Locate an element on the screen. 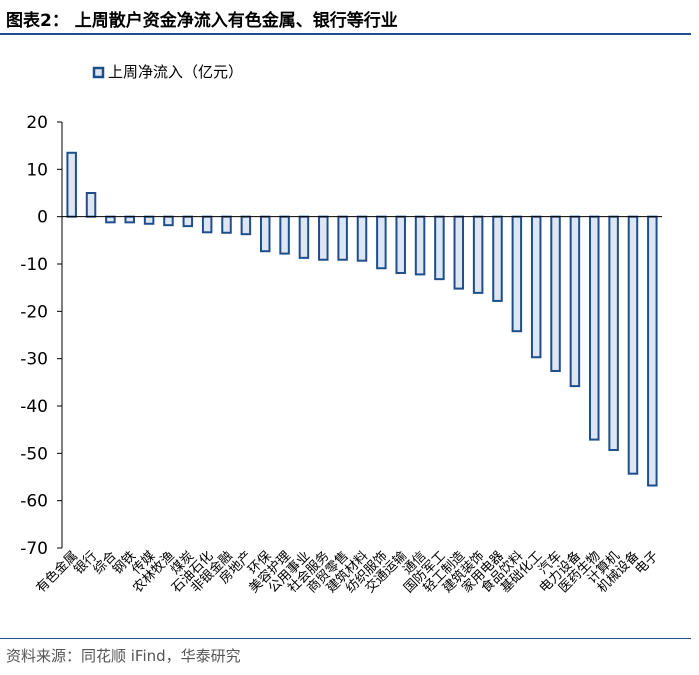 The image size is (699, 675). source-note: 资料来源：同花顺 iFind，华泰研究 is located at coordinates (123, 656).